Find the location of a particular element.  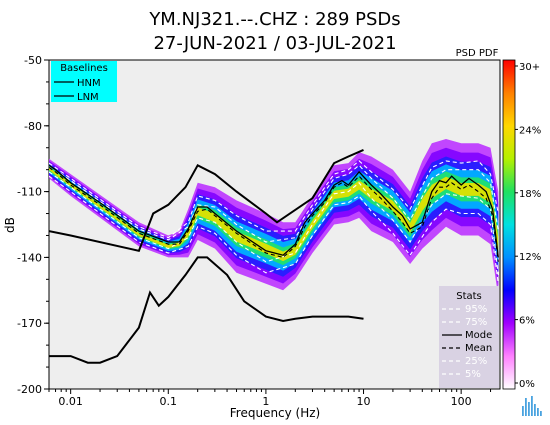

x-axis-label: Frequency (Hz) is located at coordinates (275, 413).